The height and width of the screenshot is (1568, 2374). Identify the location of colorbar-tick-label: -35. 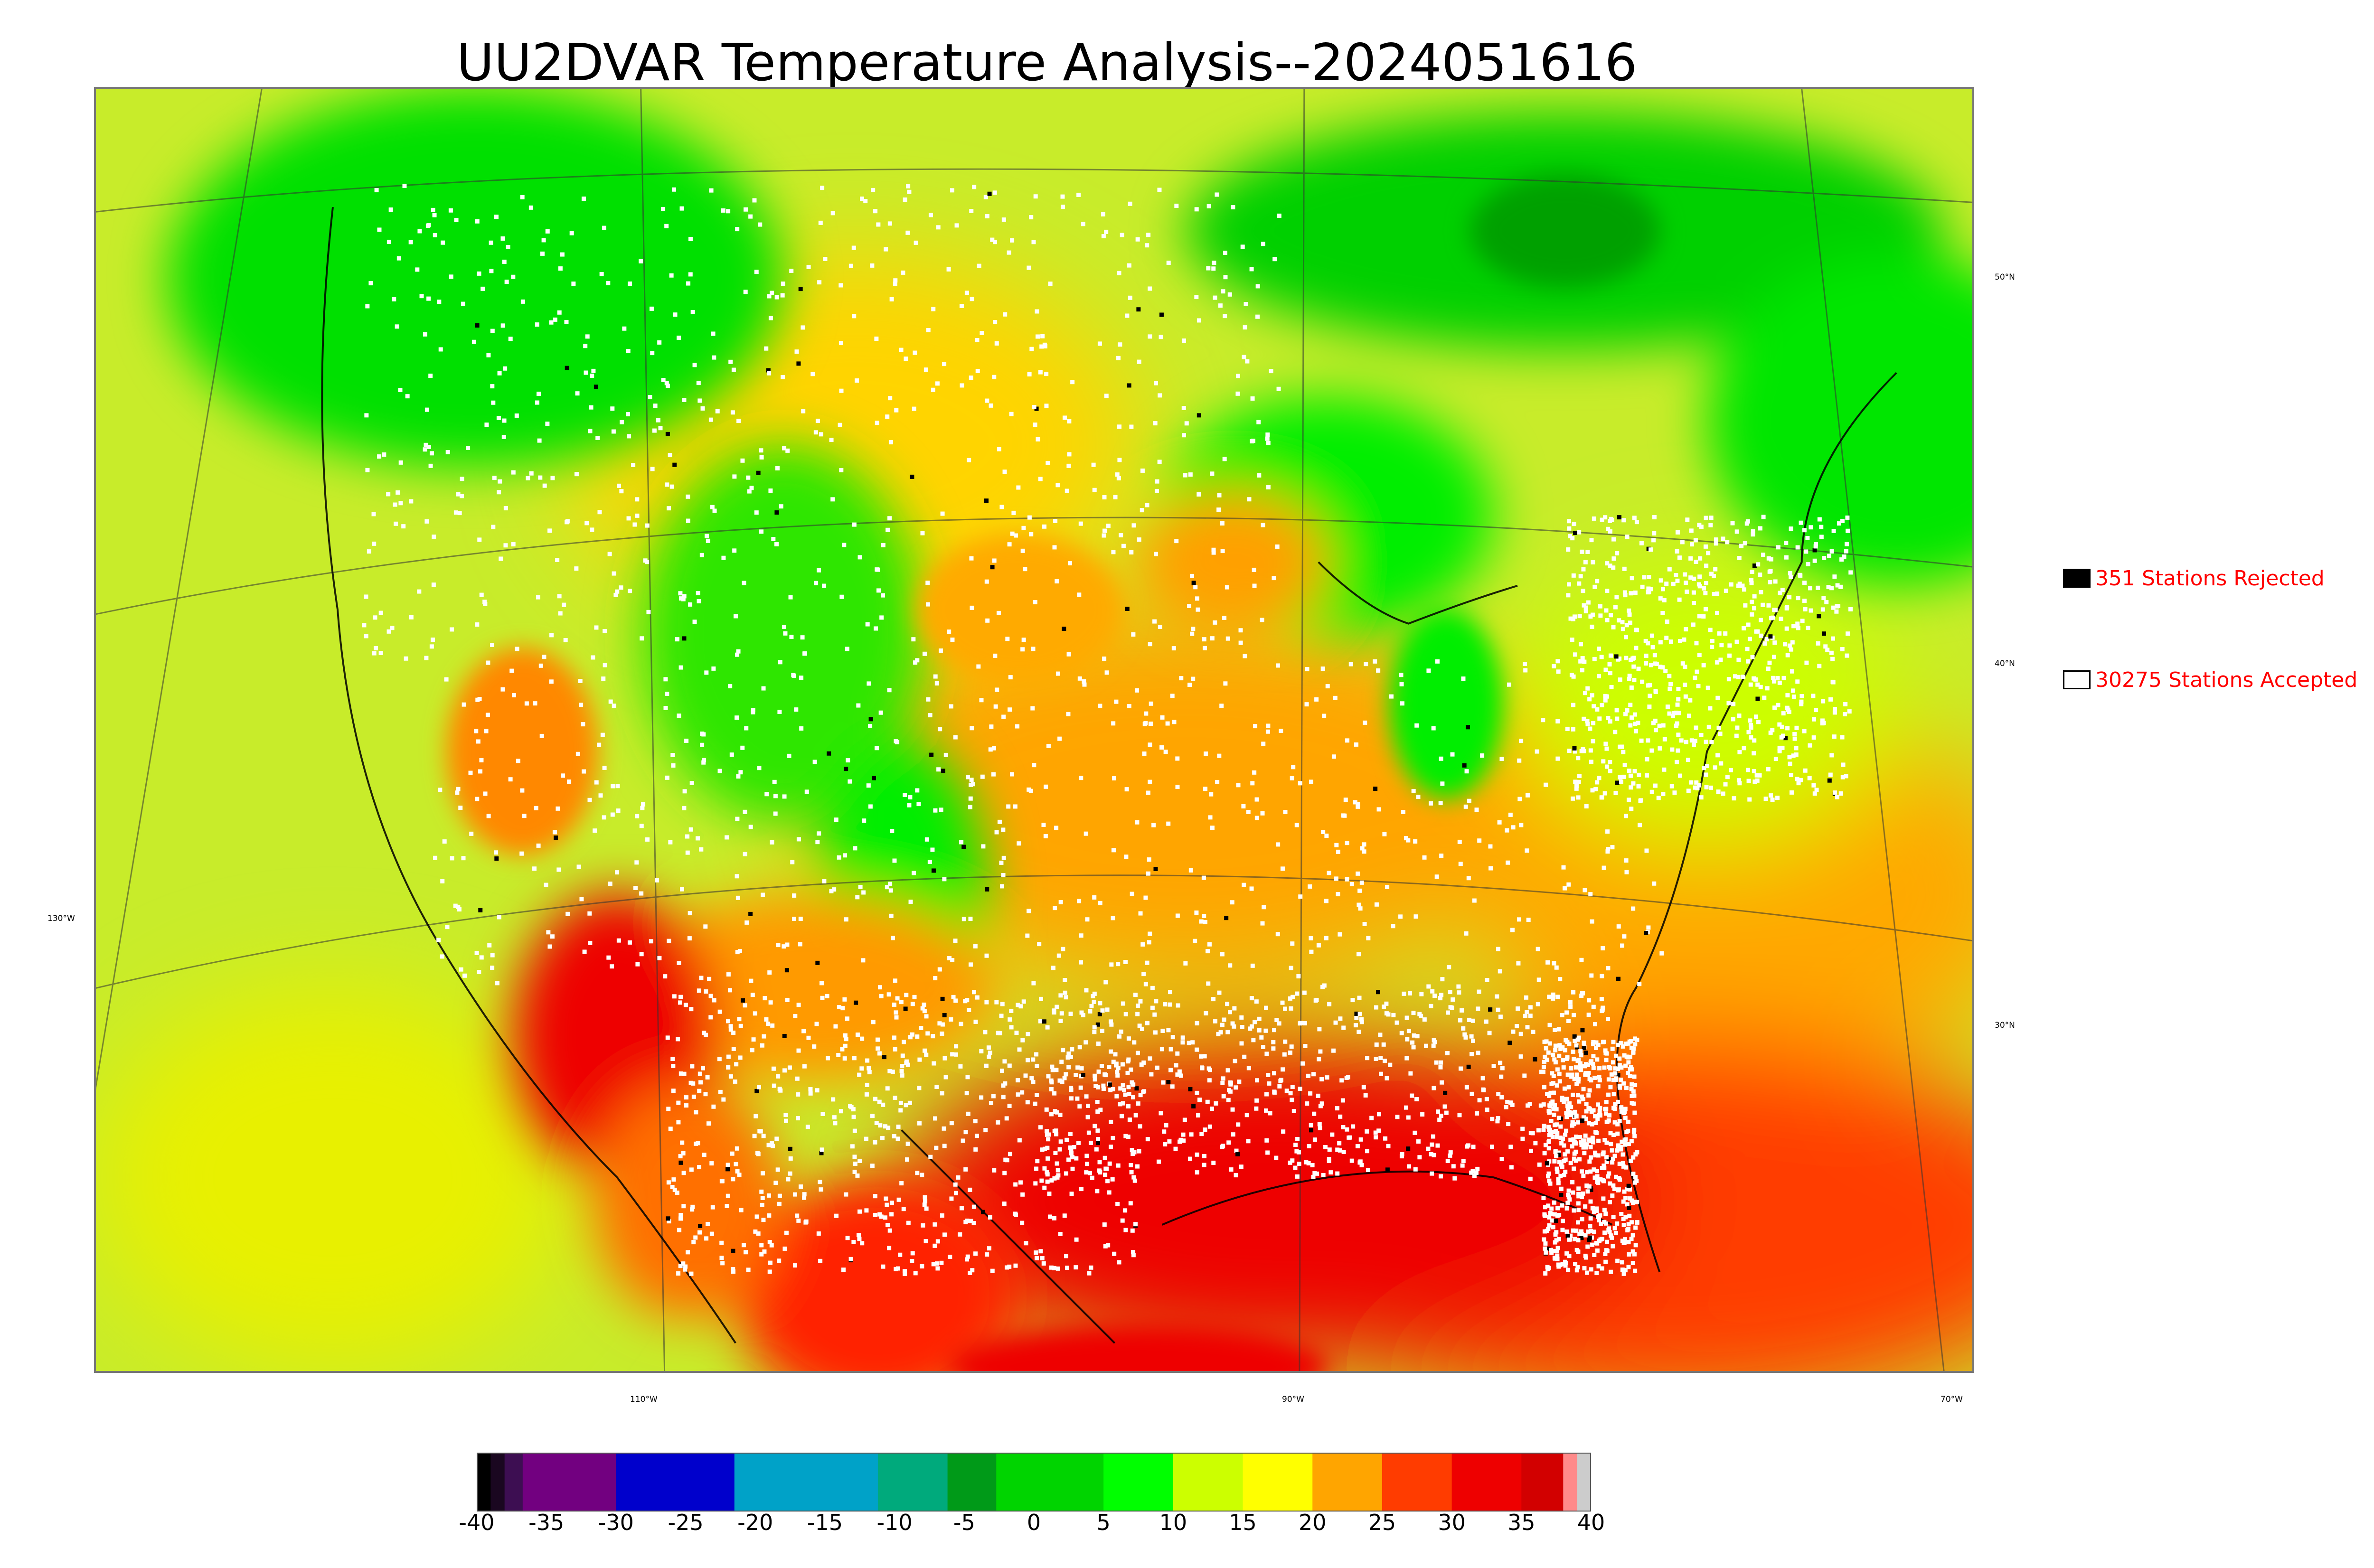
(546, 1522).